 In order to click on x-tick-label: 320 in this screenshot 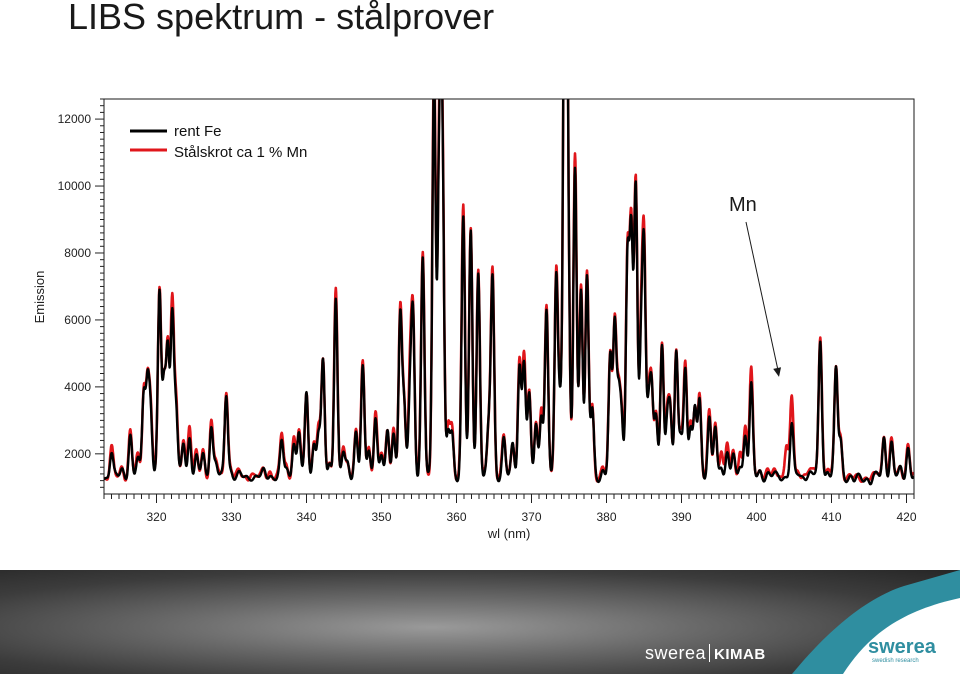, I will do `click(156, 517)`.